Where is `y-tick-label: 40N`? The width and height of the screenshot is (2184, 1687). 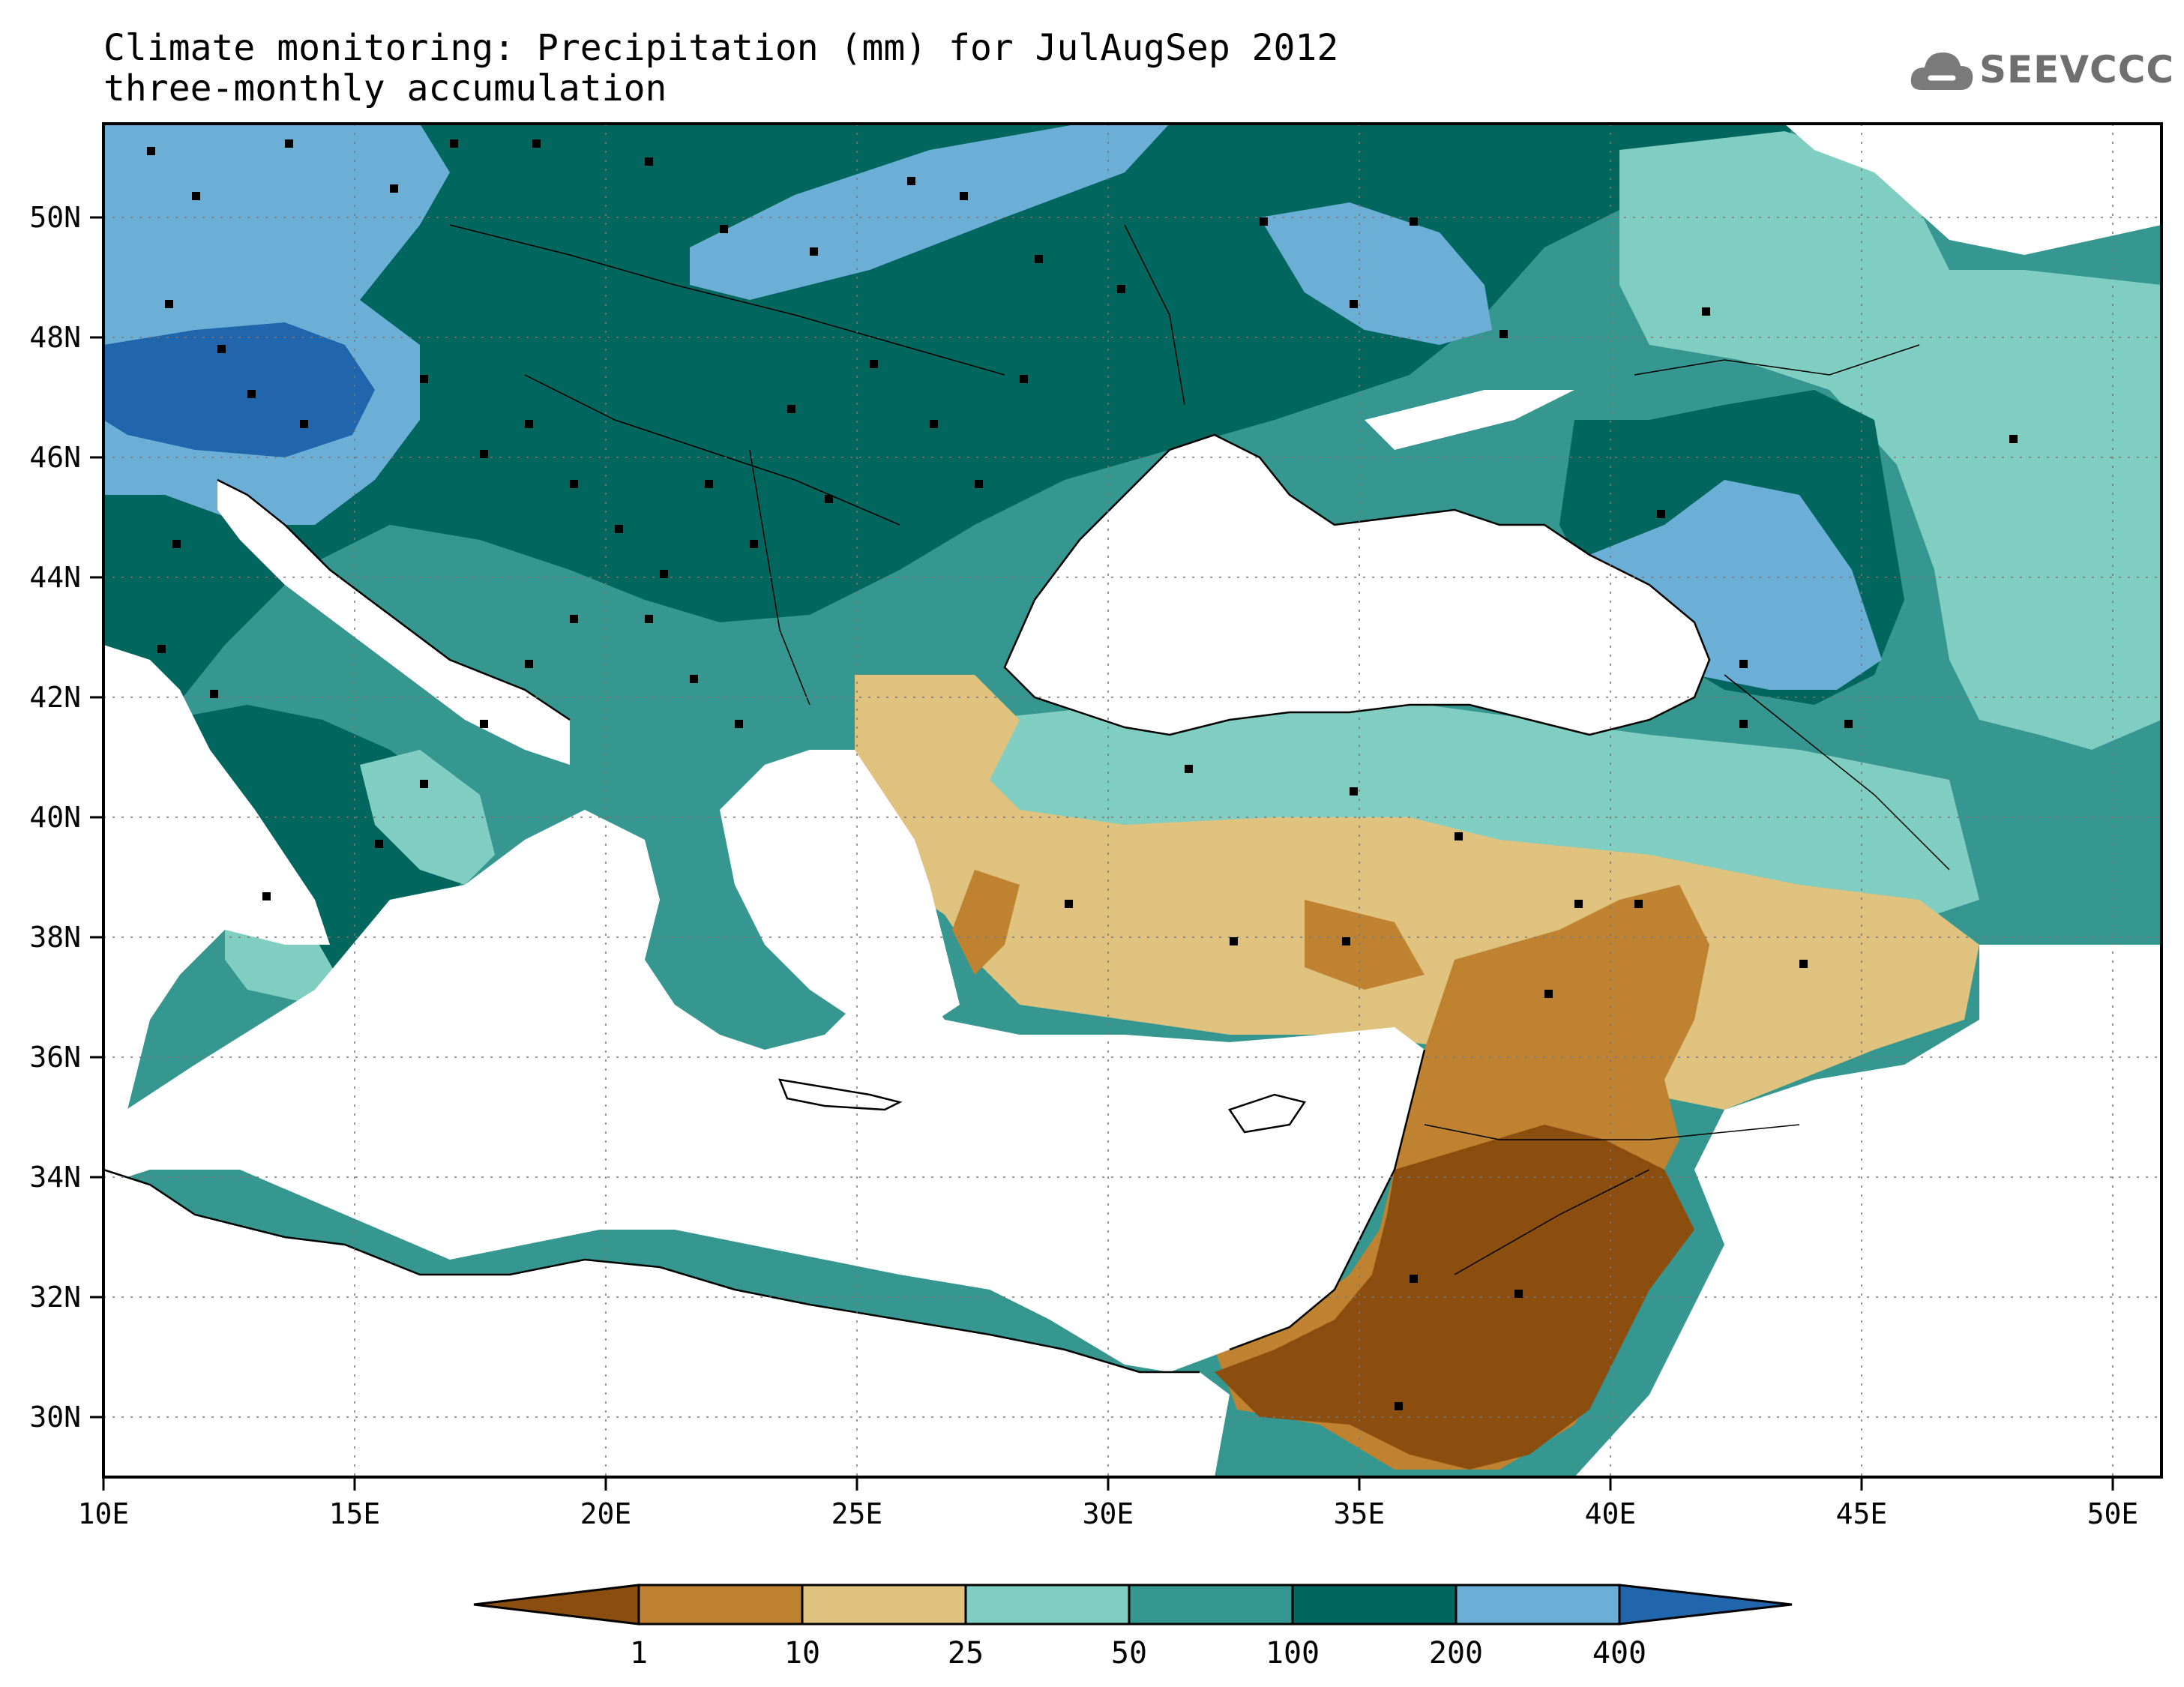 y-tick-label: 40N is located at coordinates (55, 817).